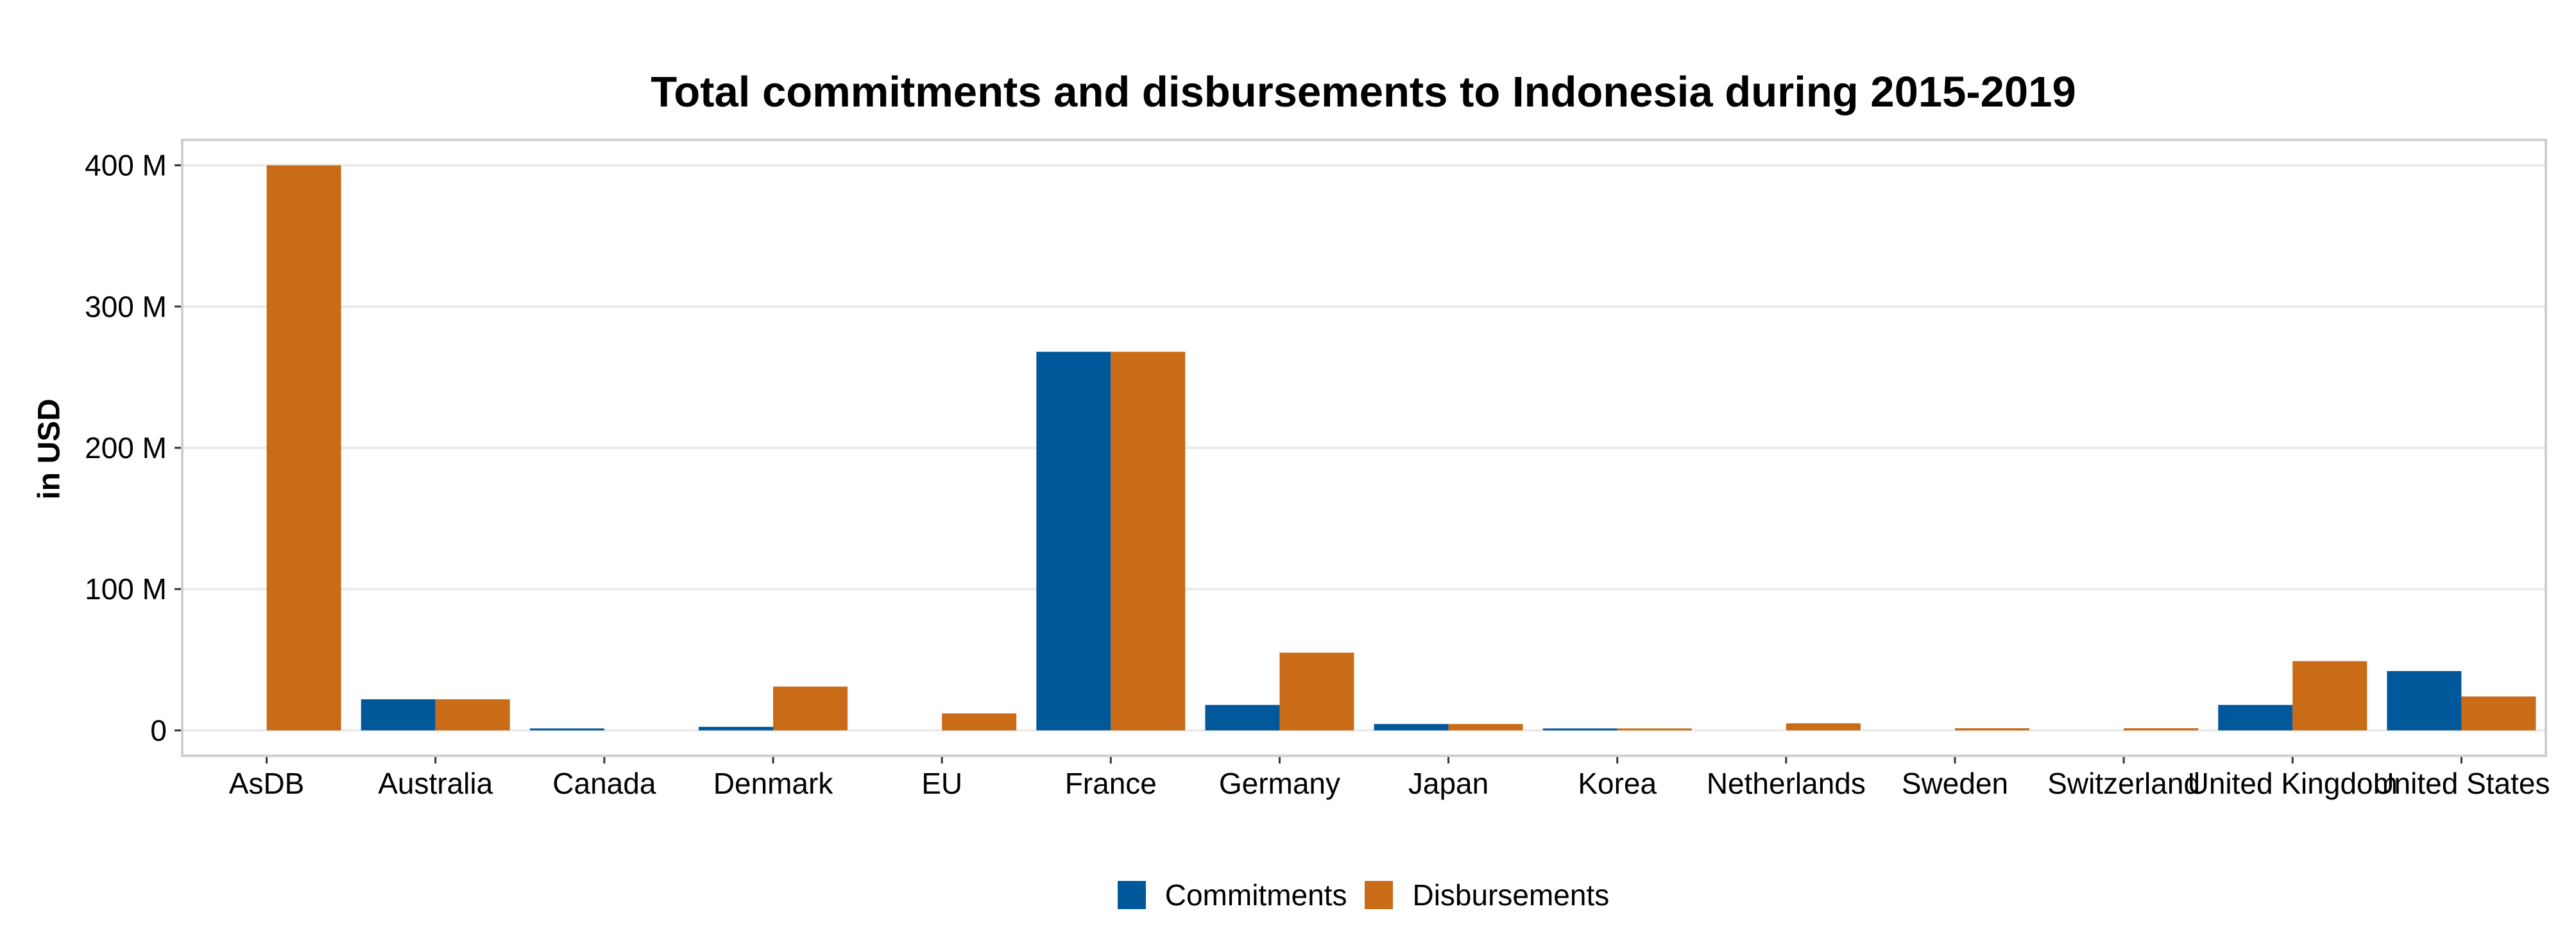 This screenshot has height=947, width=2576. What do you see at coordinates (1316, 692) in the screenshot?
I see `bar-disbursements-germany` at bounding box center [1316, 692].